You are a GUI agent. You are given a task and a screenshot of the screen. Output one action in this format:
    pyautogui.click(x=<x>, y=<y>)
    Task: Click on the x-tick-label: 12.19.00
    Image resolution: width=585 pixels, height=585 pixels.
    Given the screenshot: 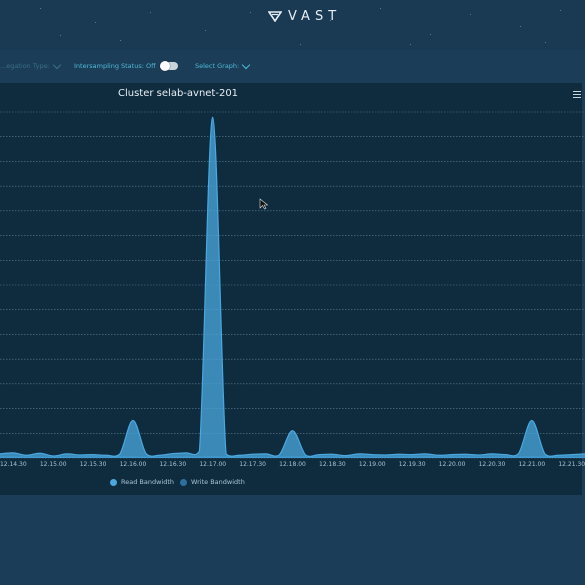 What is the action you would take?
    pyautogui.click(x=372, y=464)
    